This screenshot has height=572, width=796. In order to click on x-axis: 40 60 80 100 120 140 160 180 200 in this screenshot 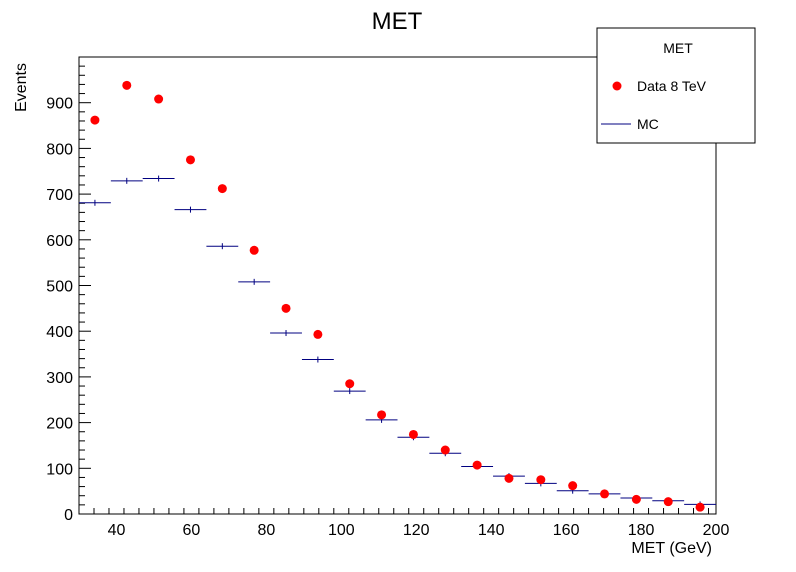, I will do `click(404, 523)`.